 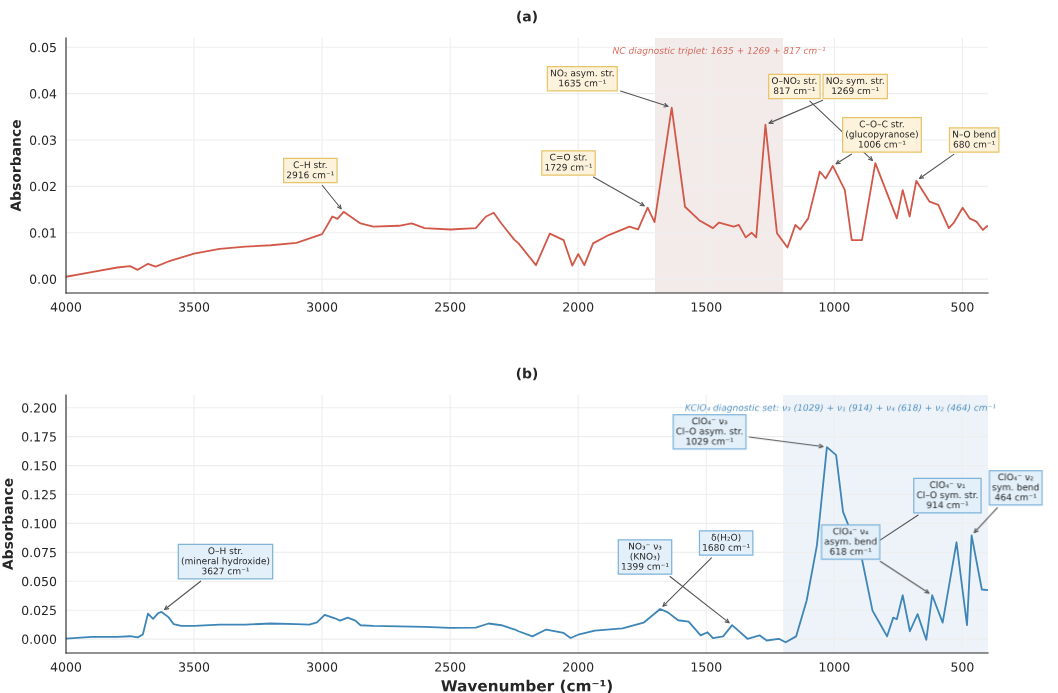 What do you see at coordinates (527, 17) in the screenshot?
I see `chart-title: (a)` at bounding box center [527, 17].